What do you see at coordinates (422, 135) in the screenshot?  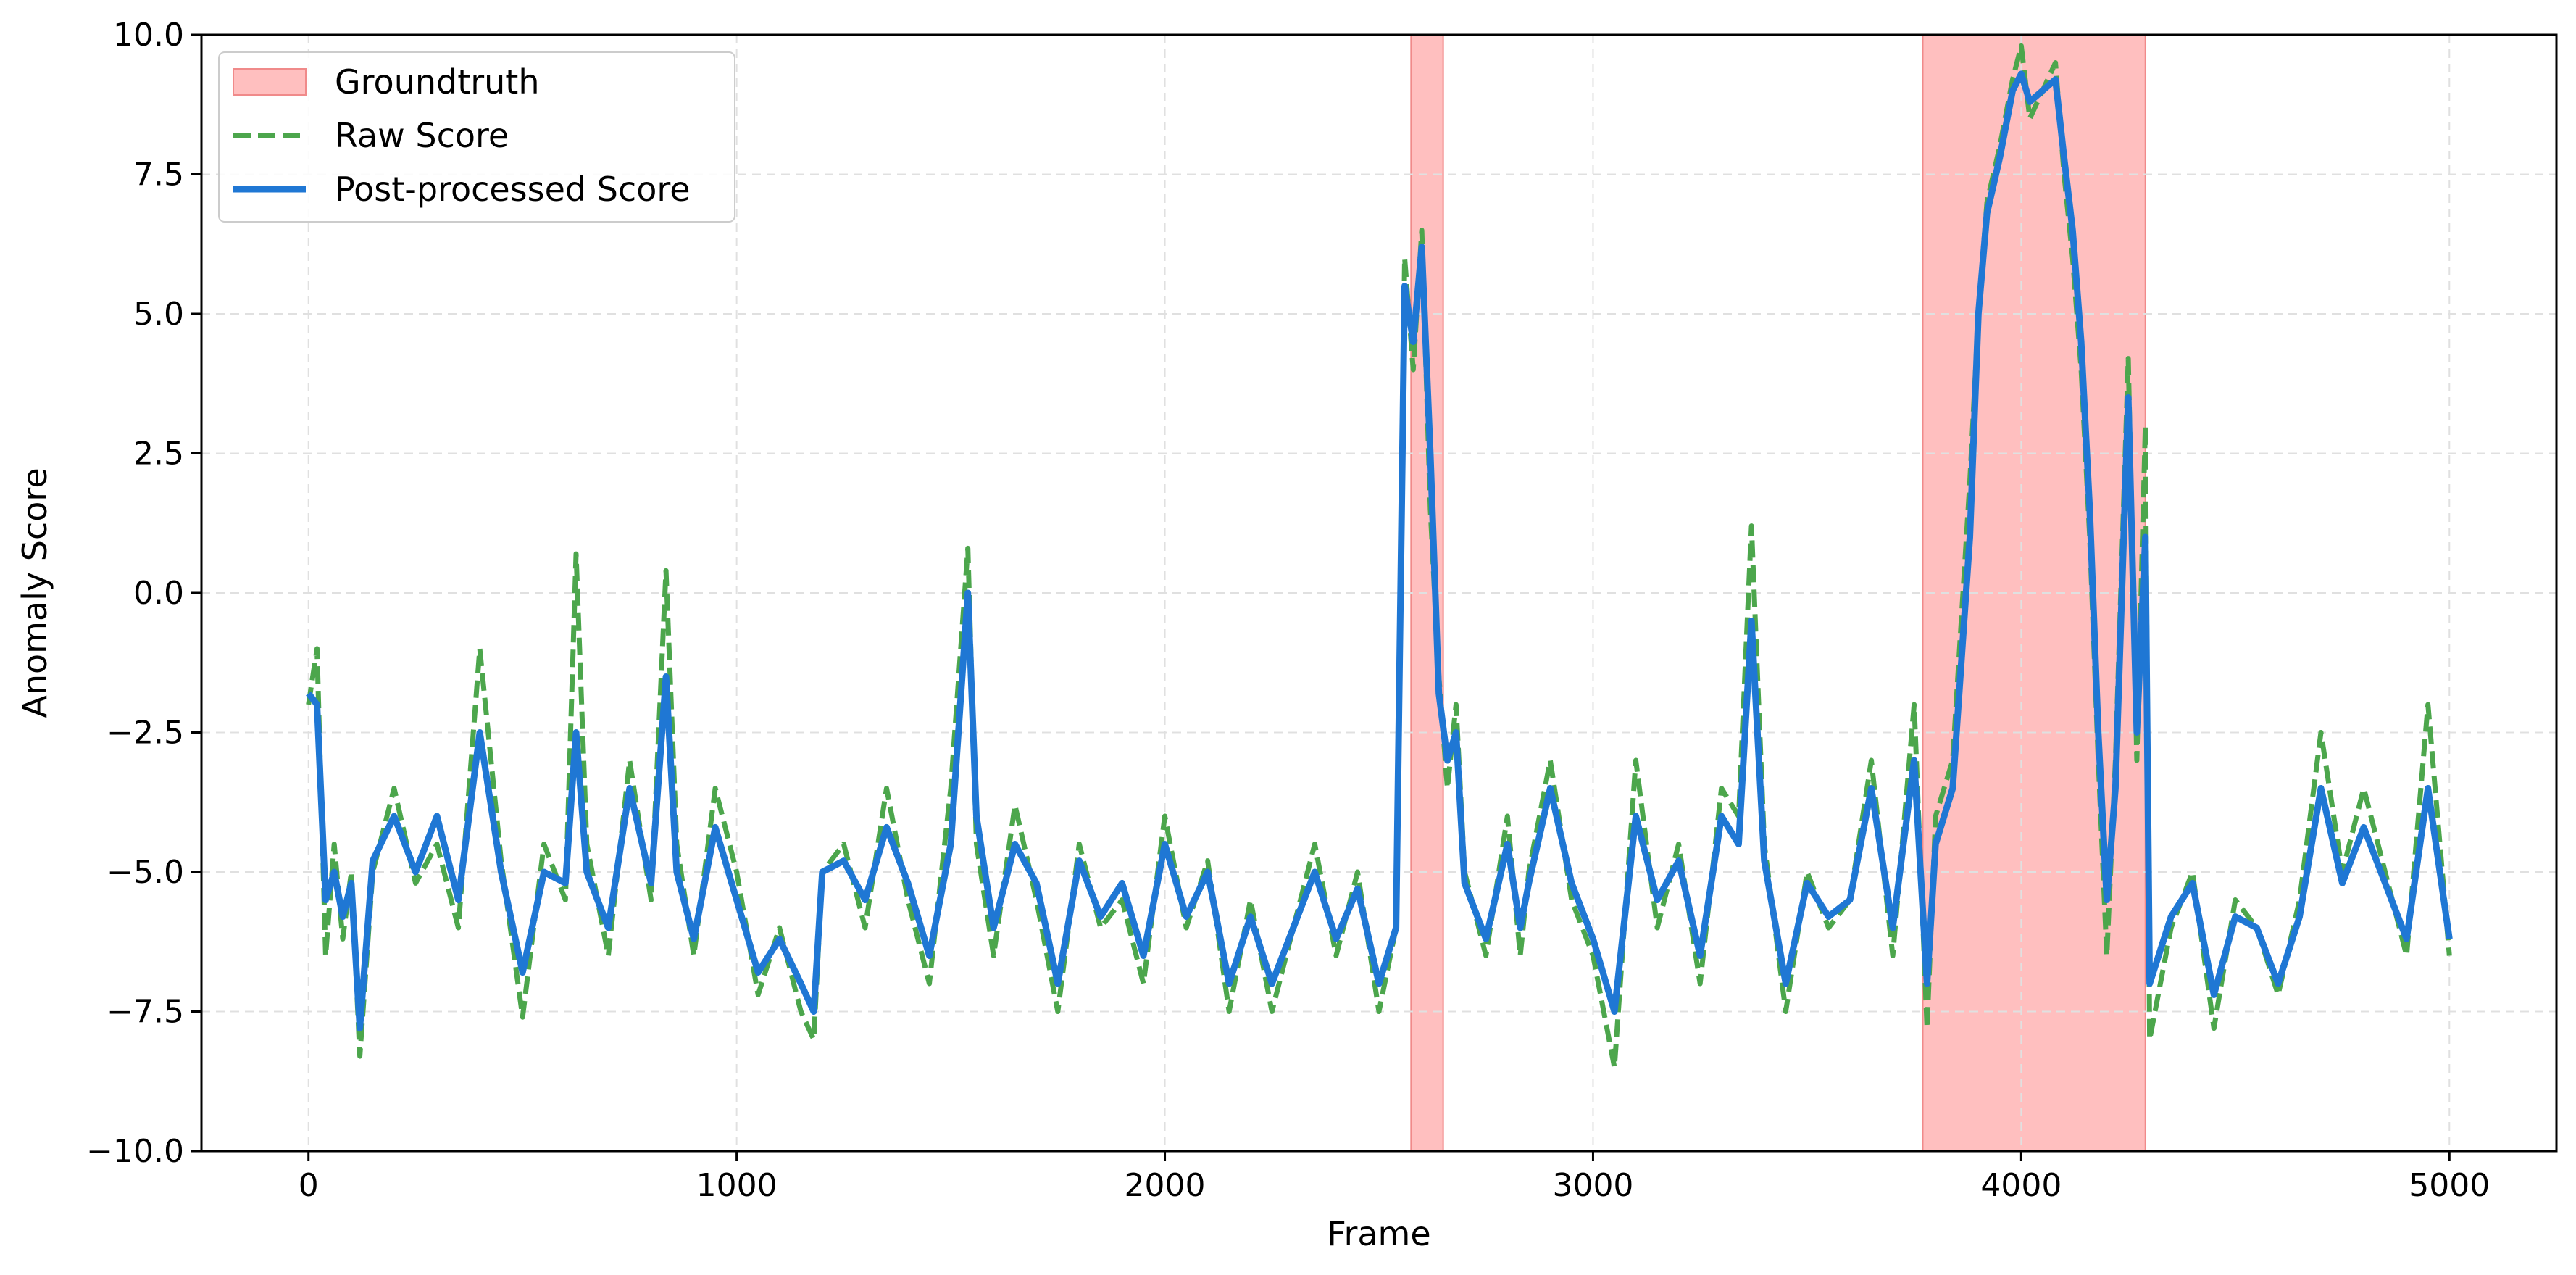 I see `legend-raw-score-label: Raw Score` at bounding box center [422, 135].